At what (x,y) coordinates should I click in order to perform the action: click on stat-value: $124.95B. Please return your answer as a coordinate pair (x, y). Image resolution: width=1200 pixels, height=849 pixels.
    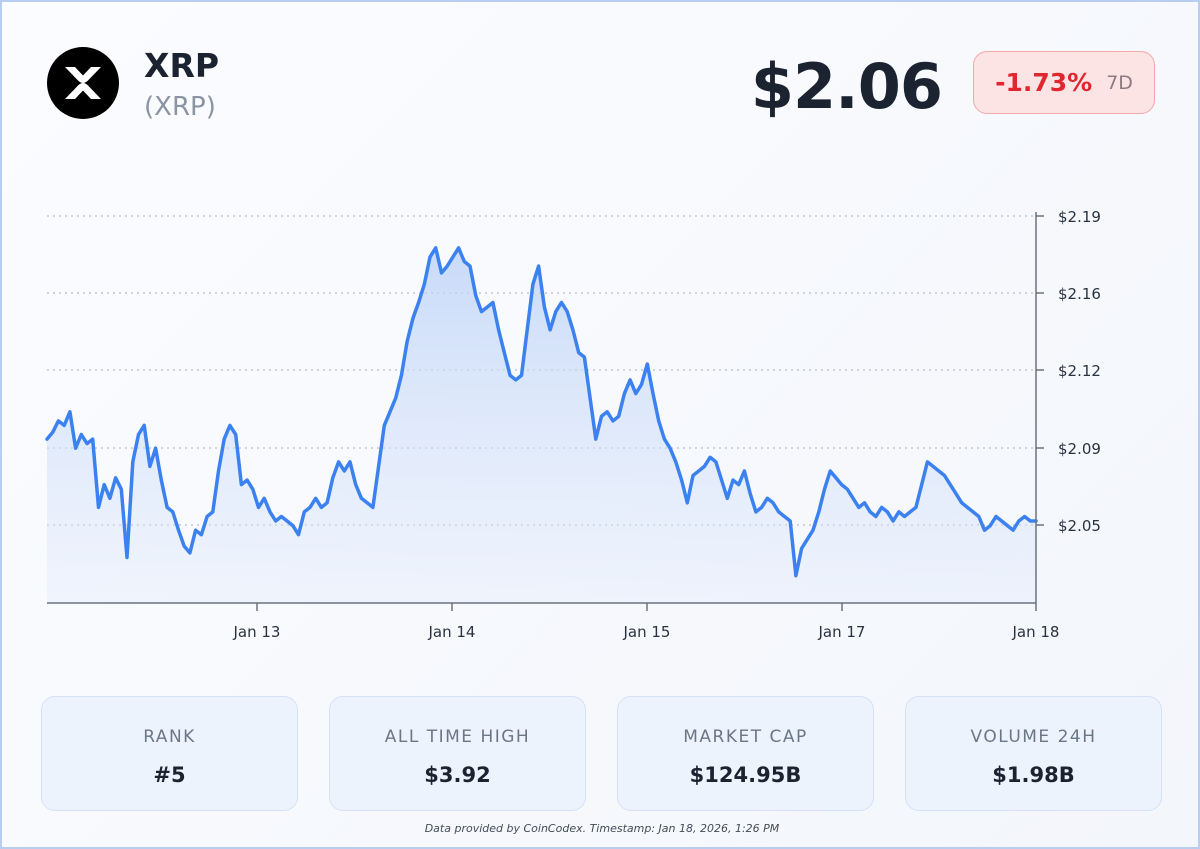
    Looking at the image, I should click on (745, 775).